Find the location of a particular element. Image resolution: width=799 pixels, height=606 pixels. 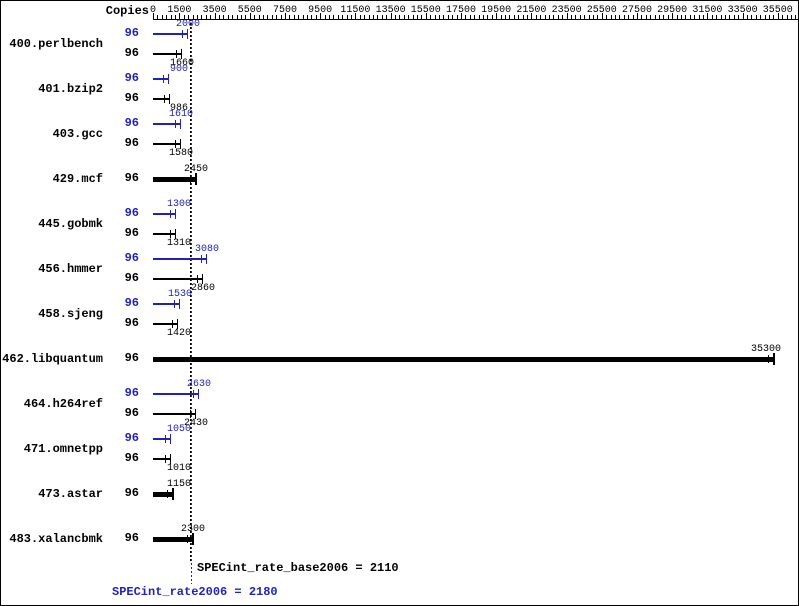

benchmark-name: 473.astar is located at coordinates (70, 494).